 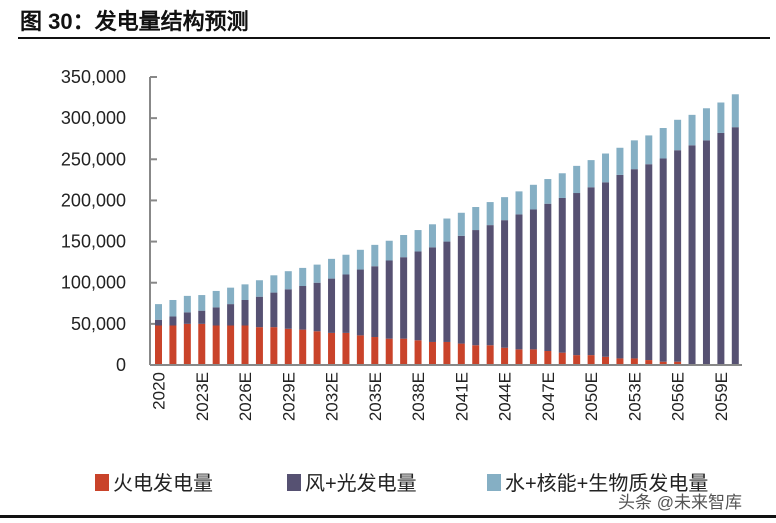 What do you see at coordinates (418, 396) in the screenshot?
I see `x-tick-label: 2038E` at bounding box center [418, 396].